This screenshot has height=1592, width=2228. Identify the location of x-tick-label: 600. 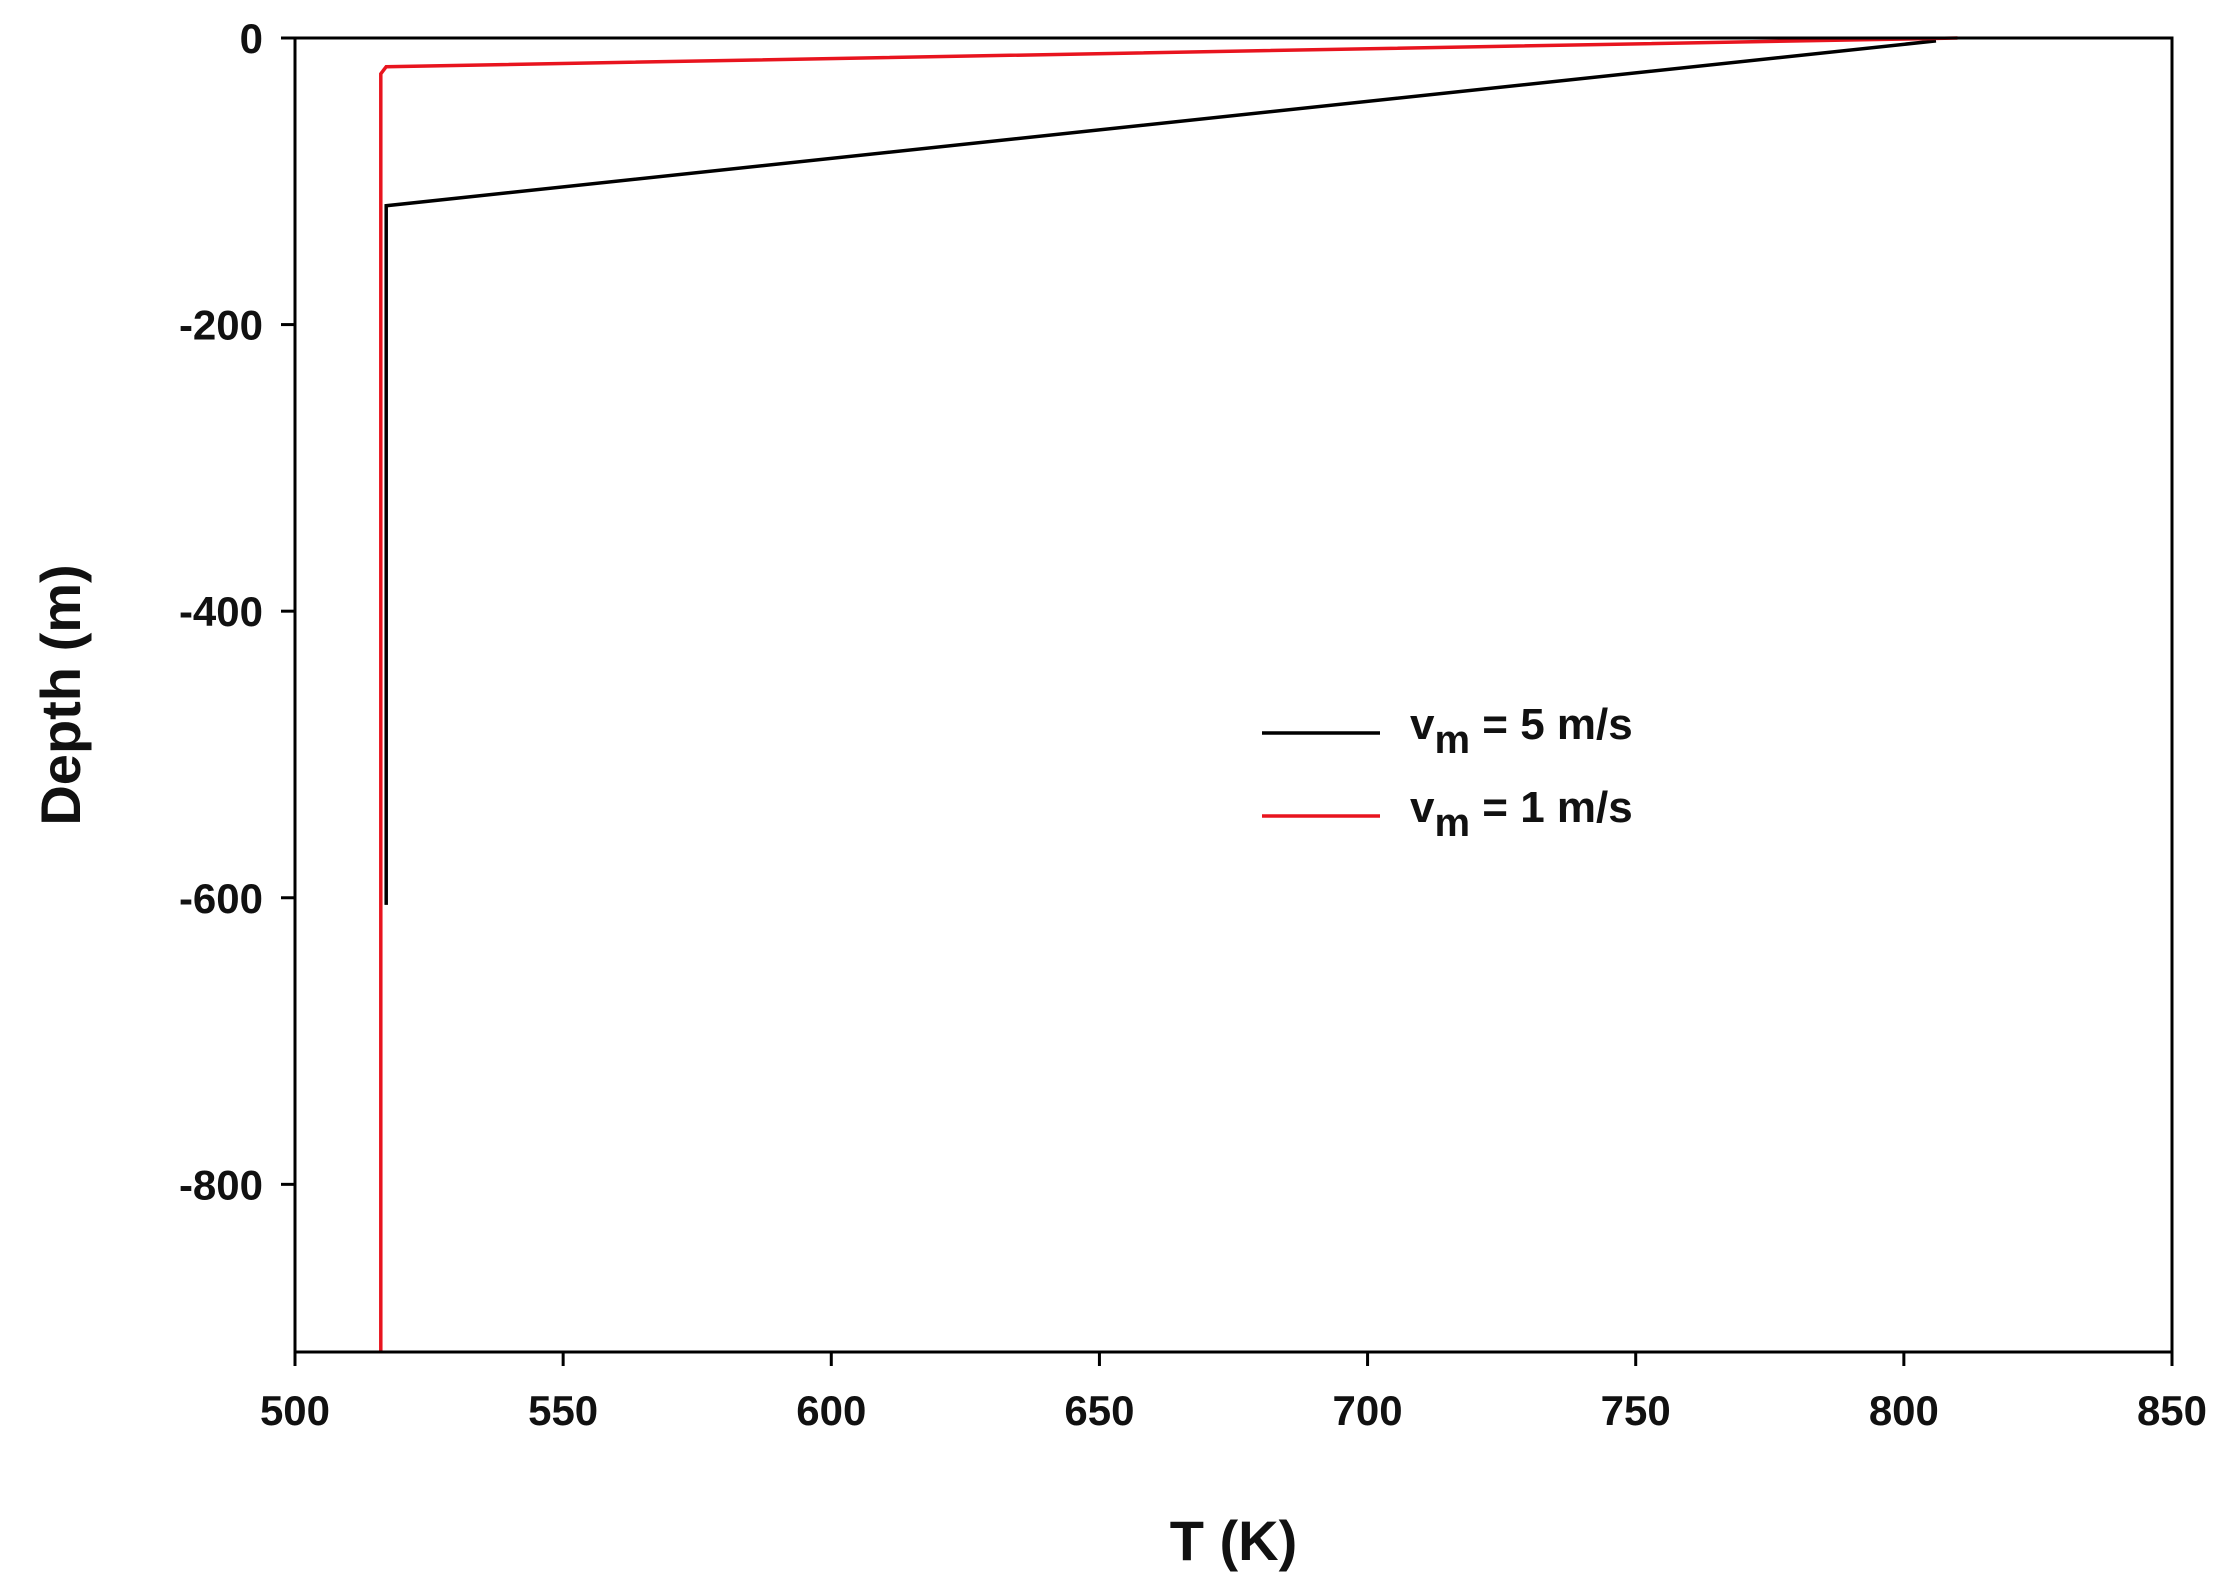
(831, 1410).